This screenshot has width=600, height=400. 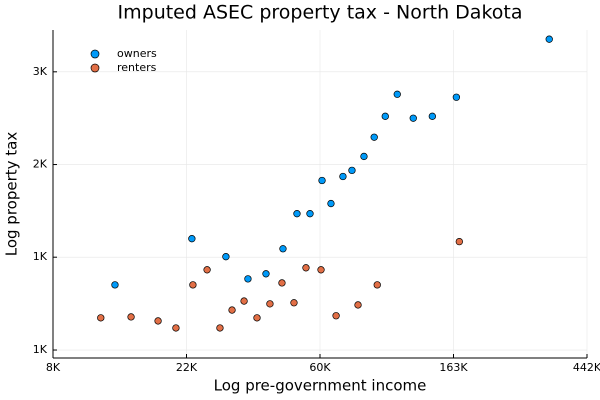 I want to click on x-tick-label: 60K, so click(x=320, y=367).